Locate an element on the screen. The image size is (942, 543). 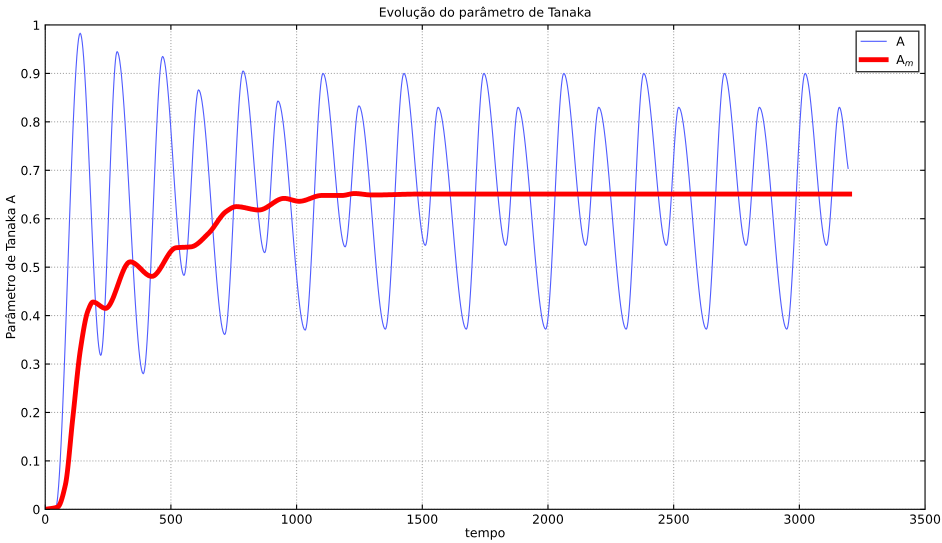
x-tick-label: 2000 is located at coordinates (548, 519).